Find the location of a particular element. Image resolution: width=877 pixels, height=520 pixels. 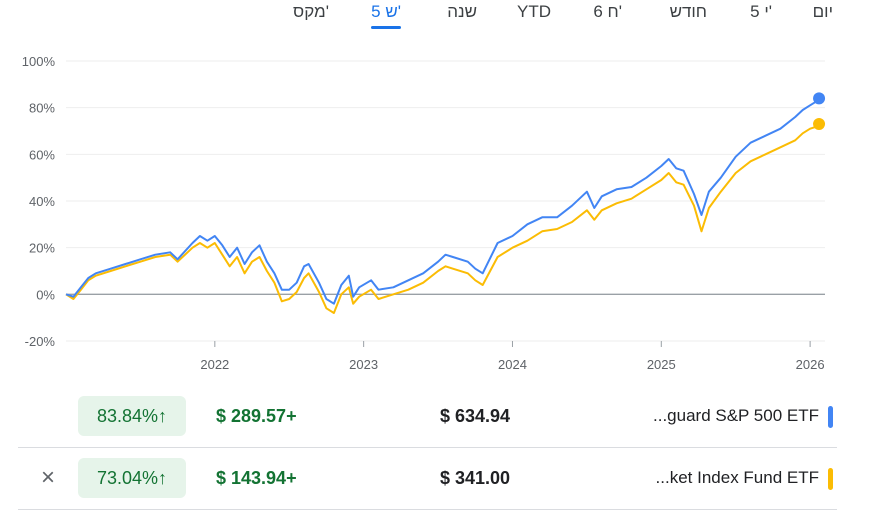

percent-change-badge: 73.04%↑ is located at coordinates (132, 478).